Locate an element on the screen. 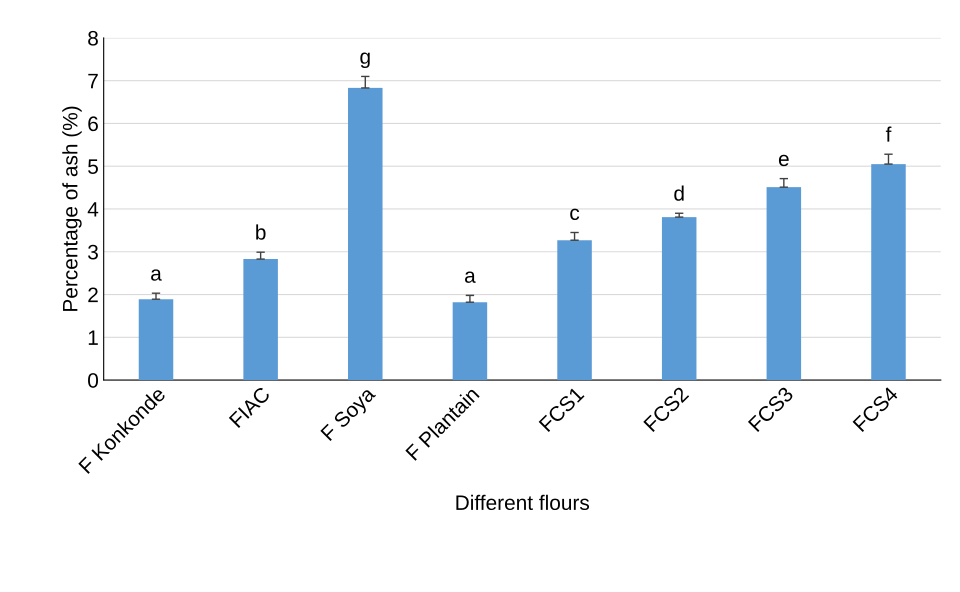 The height and width of the screenshot is (592, 960). y-axis-title: Percentage of ash (%) is located at coordinates (72, 208).